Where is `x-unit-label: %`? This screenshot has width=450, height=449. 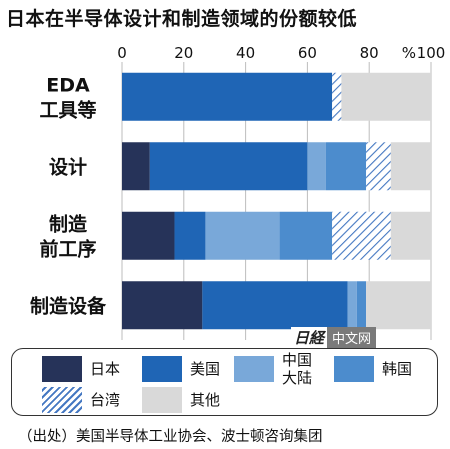 x-unit-label: % is located at coordinates (409, 53).